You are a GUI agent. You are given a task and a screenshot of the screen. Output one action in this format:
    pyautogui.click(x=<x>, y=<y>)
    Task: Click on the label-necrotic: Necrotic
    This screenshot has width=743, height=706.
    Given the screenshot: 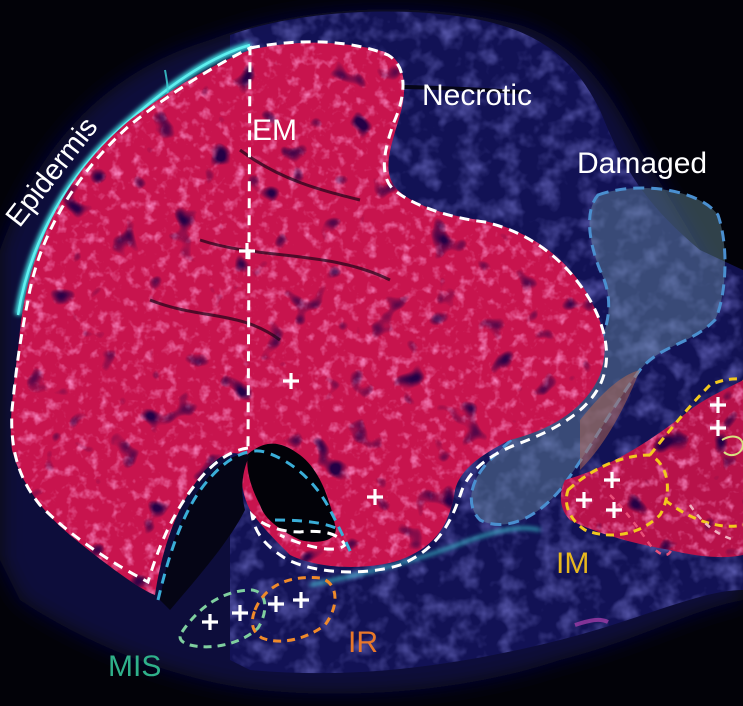 What is the action you would take?
    pyautogui.click(x=477, y=95)
    